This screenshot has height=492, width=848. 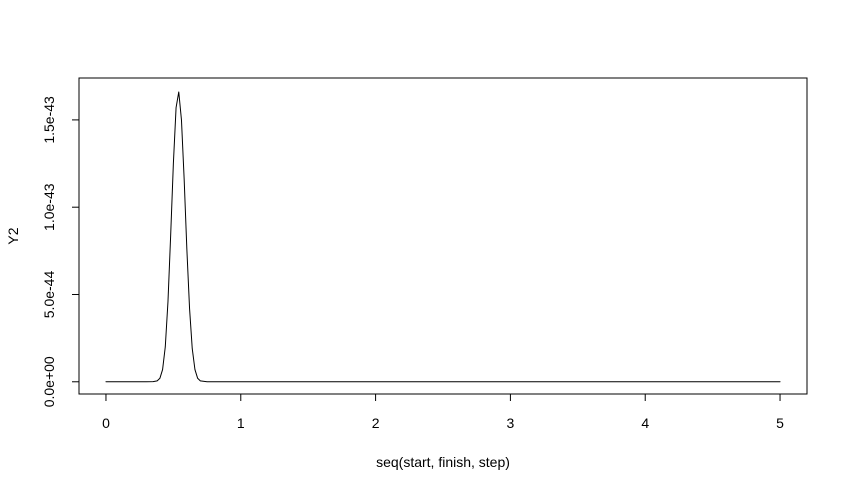 What do you see at coordinates (511, 423) in the screenshot?
I see `x-tick-label: 3` at bounding box center [511, 423].